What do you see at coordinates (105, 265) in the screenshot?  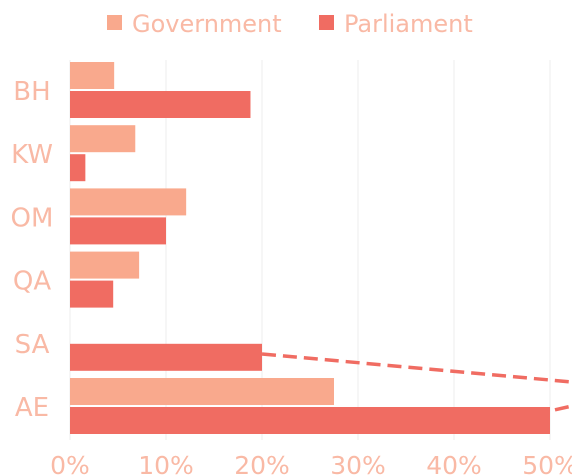 I see `bar-government-qa` at bounding box center [105, 265].